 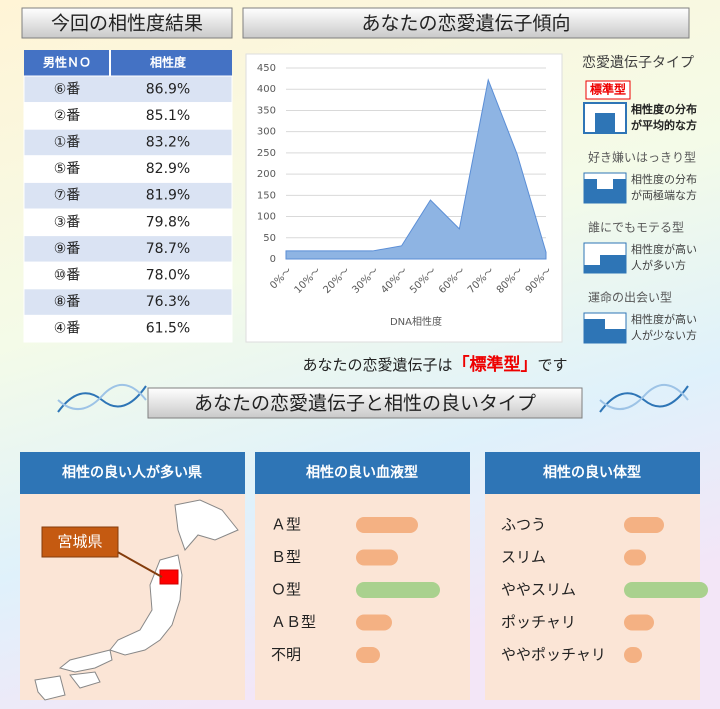 What do you see at coordinates (67, 302) in the screenshot?
I see `cell: ⑧番` at bounding box center [67, 302].